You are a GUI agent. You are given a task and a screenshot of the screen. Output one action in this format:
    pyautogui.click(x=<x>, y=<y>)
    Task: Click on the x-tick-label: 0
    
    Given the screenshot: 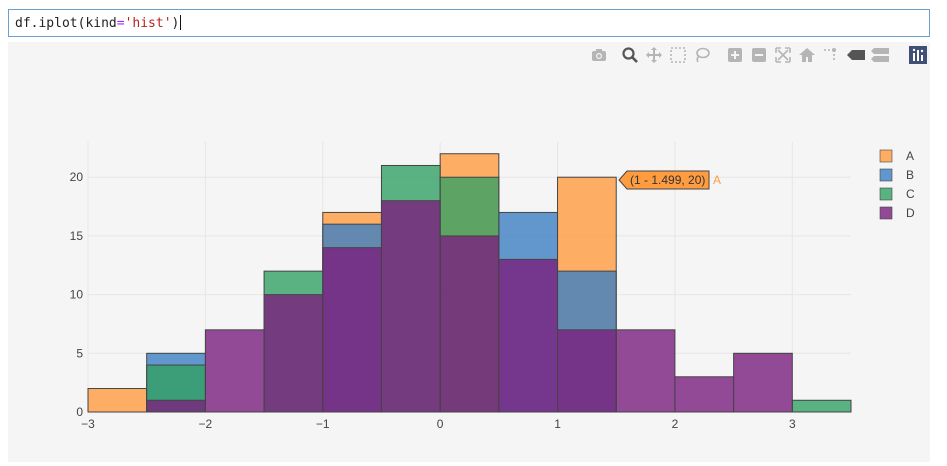 What is the action you would take?
    pyautogui.click(x=440, y=424)
    